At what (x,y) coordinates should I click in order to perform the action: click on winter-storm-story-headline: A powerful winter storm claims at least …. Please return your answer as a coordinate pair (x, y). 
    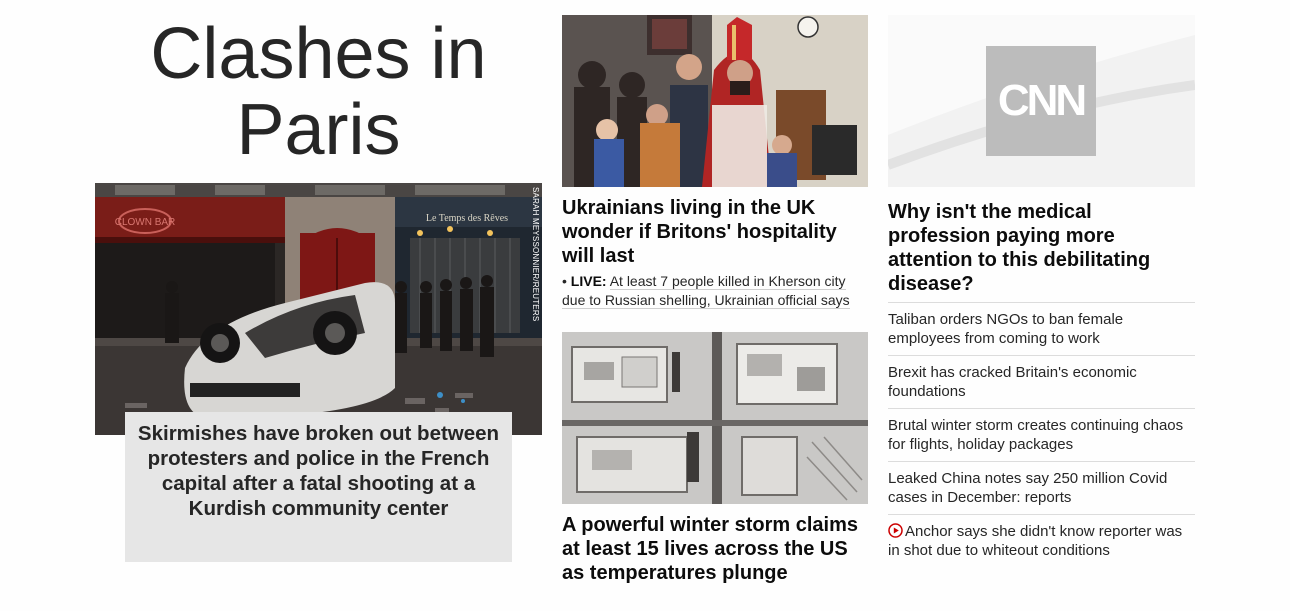
    Looking at the image, I should click on (710, 549).